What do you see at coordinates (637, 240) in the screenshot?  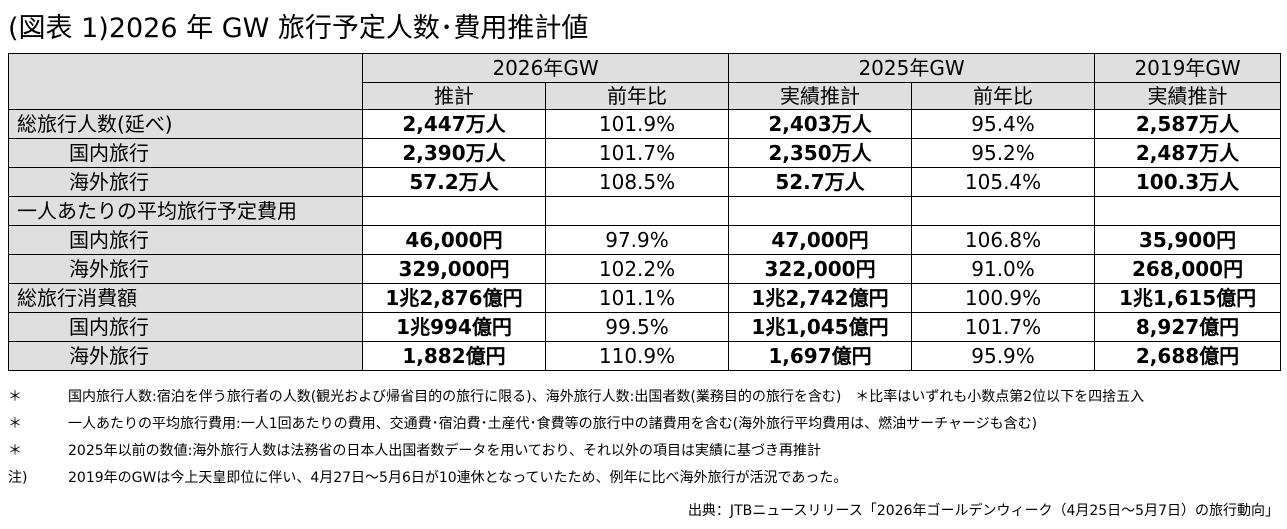 I see `value-2026-yoy: 97.9%` at bounding box center [637, 240].